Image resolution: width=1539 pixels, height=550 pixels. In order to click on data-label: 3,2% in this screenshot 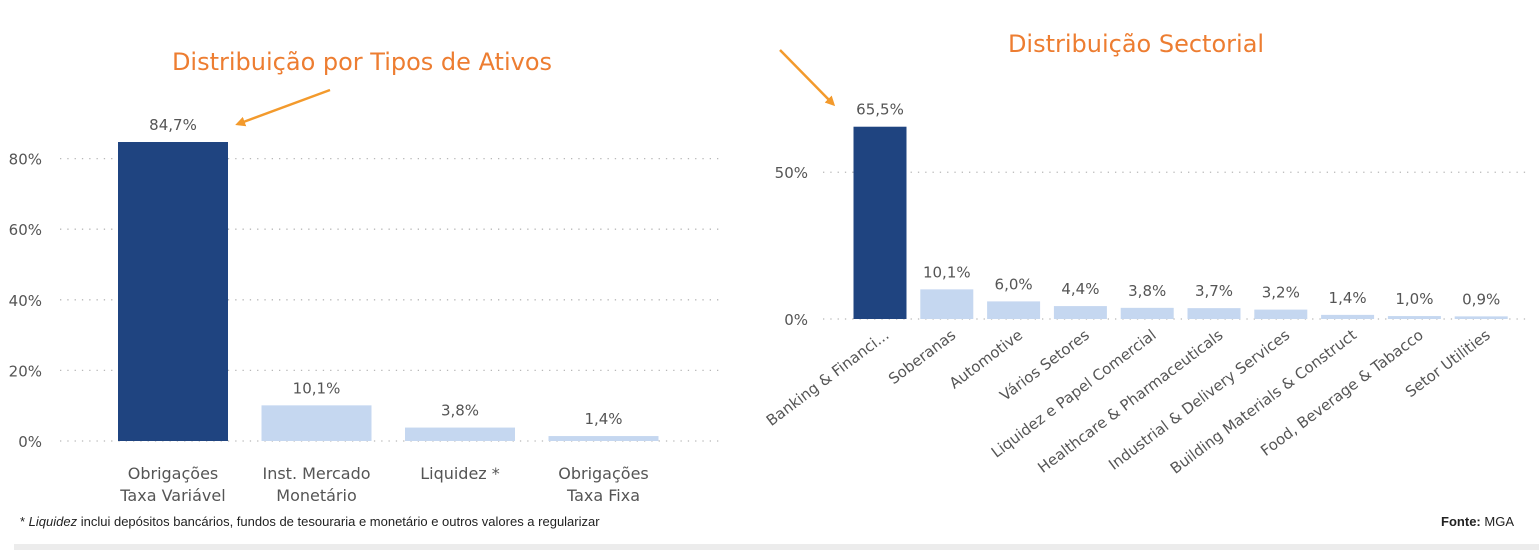, I will do `click(1281, 293)`.